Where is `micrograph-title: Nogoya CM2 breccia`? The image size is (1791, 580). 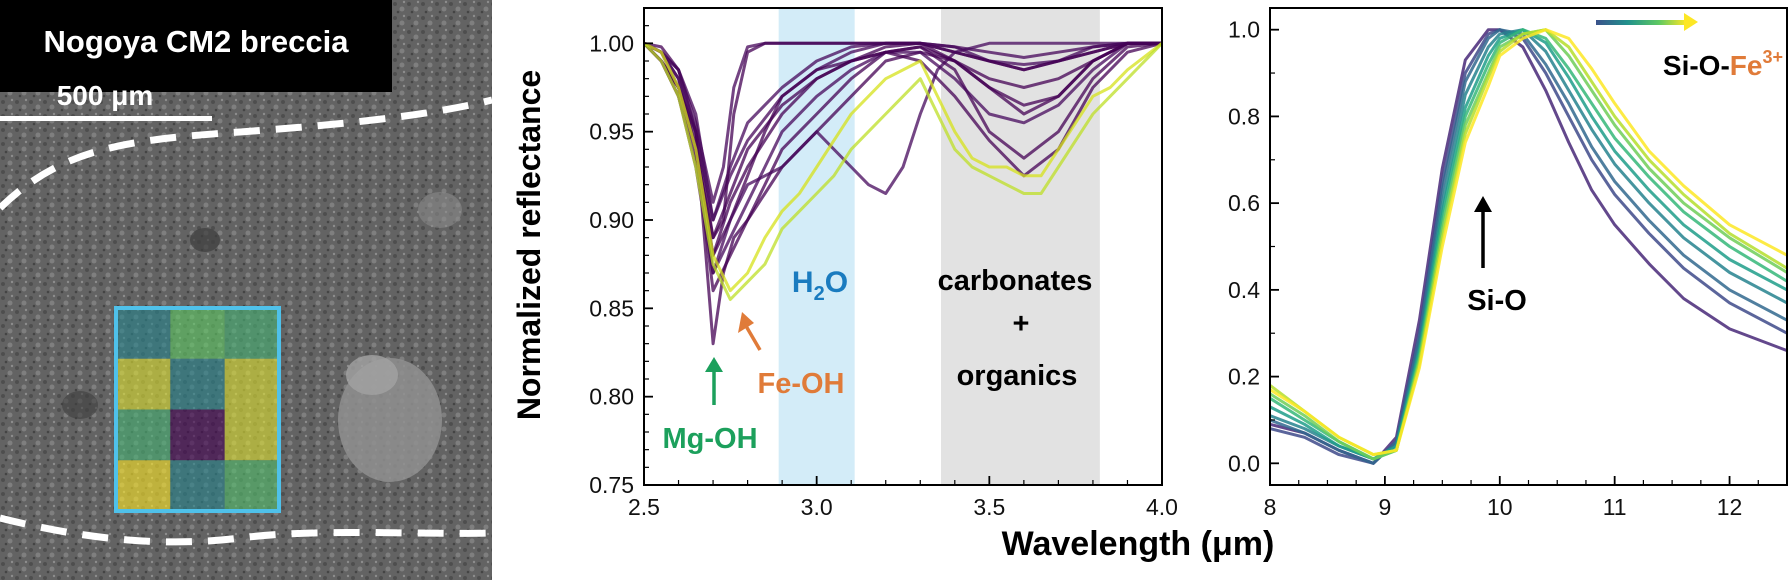 micrograph-title: Nogoya CM2 breccia is located at coordinates (197, 41).